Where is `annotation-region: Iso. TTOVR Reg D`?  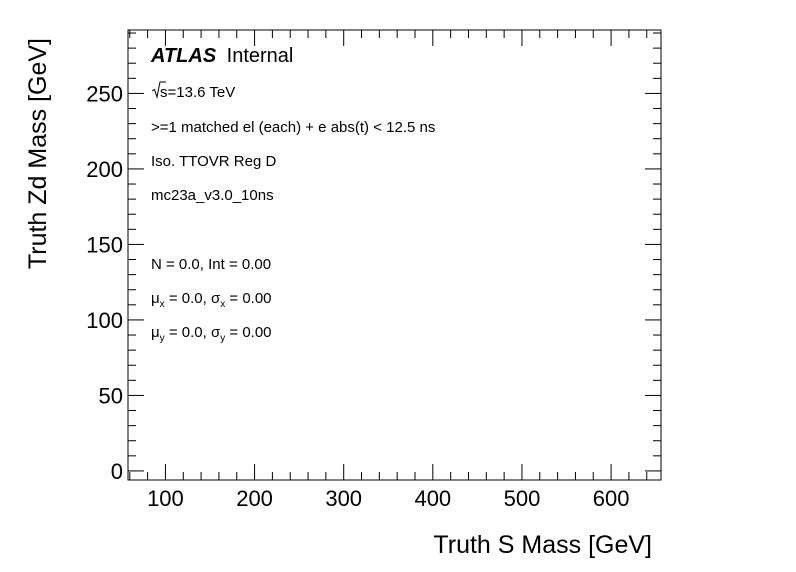 annotation-region: Iso. TTOVR Reg D is located at coordinates (213, 161).